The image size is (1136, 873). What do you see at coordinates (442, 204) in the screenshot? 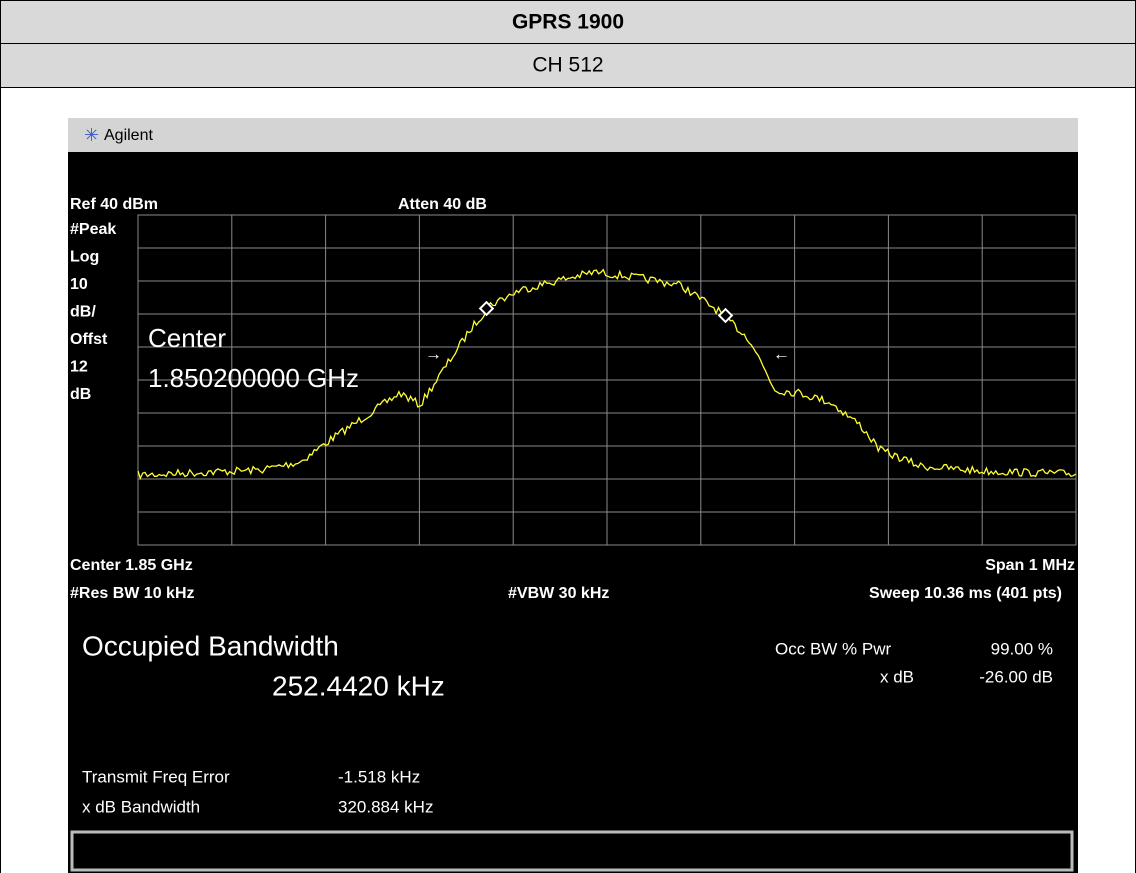
I see `attenuation: Atten 40 dB` at bounding box center [442, 204].